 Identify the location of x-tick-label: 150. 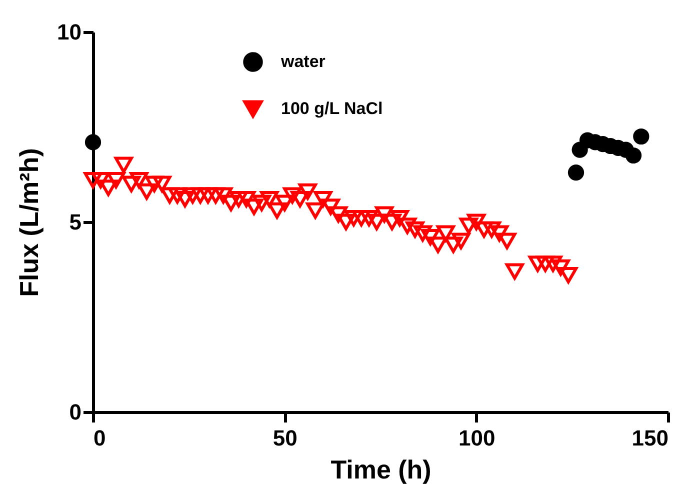
(650, 438).